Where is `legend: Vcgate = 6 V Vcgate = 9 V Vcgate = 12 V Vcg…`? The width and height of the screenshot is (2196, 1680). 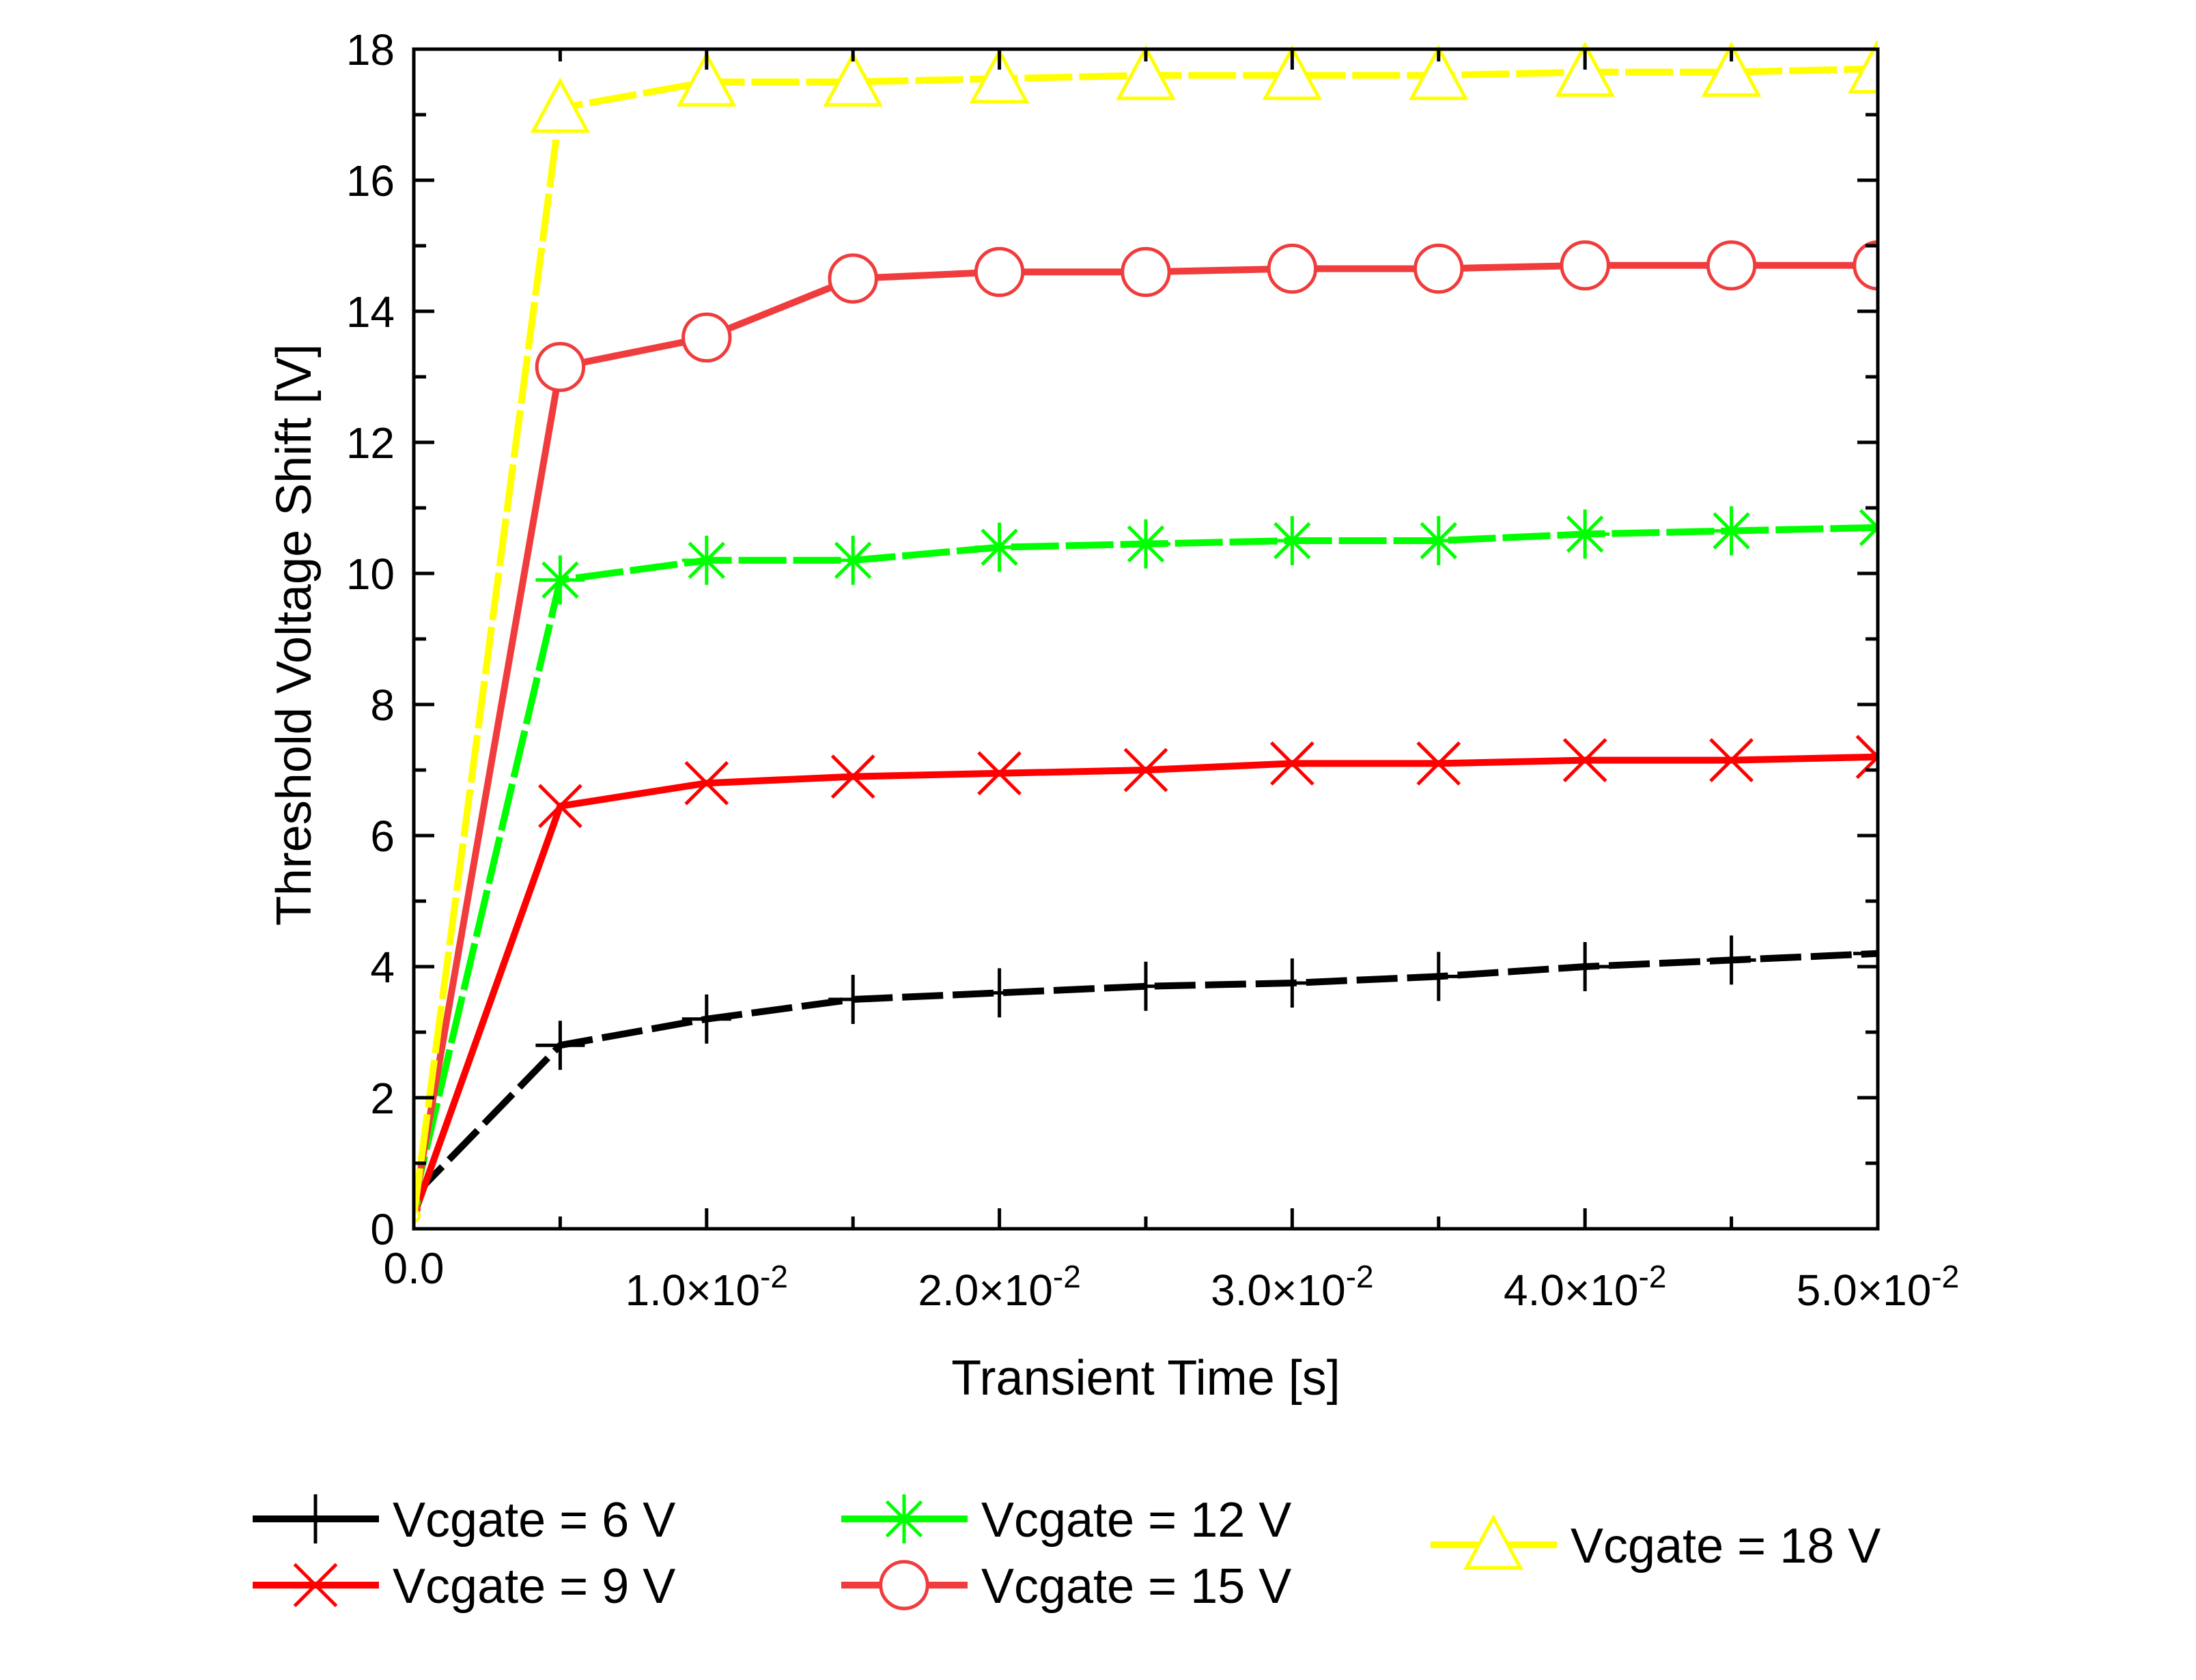
legend: Vcgate = 6 V Vcgate = 9 V Vcgate = 12 V Vcg… is located at coordinates (1067, 1553).